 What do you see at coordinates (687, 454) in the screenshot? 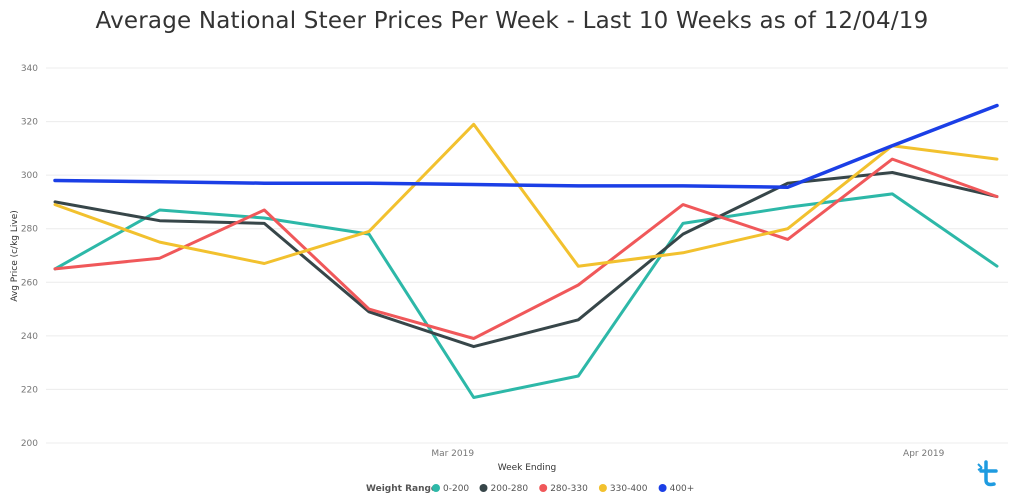
I see `x-axis-ticks: Mar 2019 Apr 2019` at bounding box center [687, 454].